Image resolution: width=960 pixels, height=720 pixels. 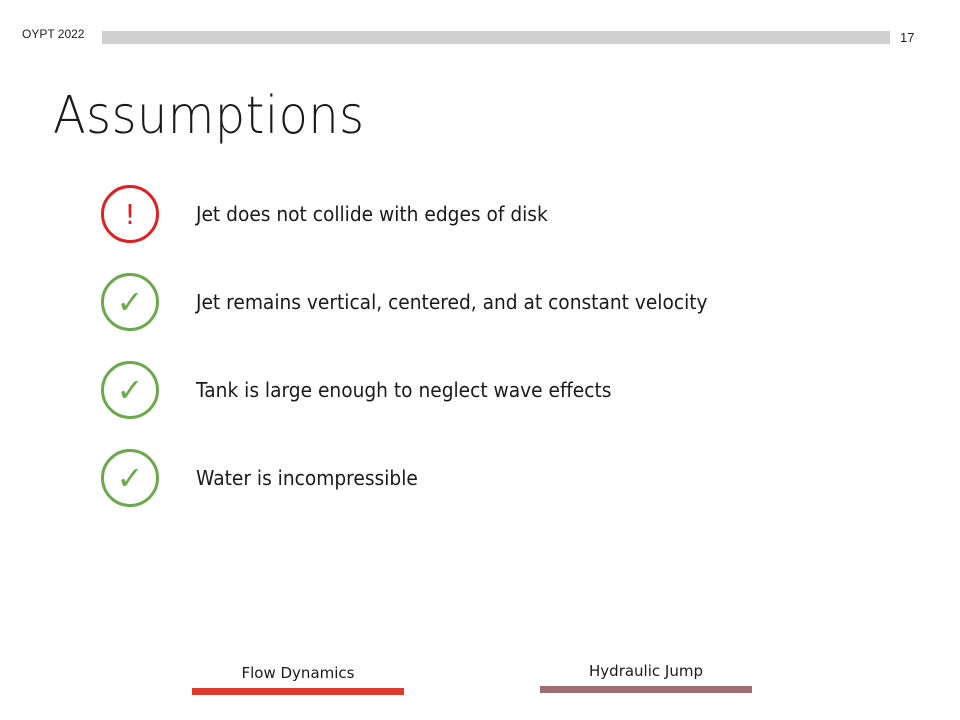 I want to click on nav-link-flow-dynamics: Flow Dynamics, so click(x=298, y=673).